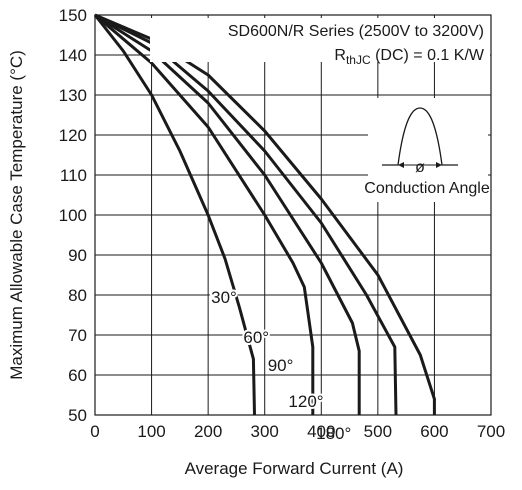 This screenshot has width=522, height=490. What do you see at coordinates (77, 255) in the screenshot?
I see `y-tick-label: 90` at bounding box center [77, 255].